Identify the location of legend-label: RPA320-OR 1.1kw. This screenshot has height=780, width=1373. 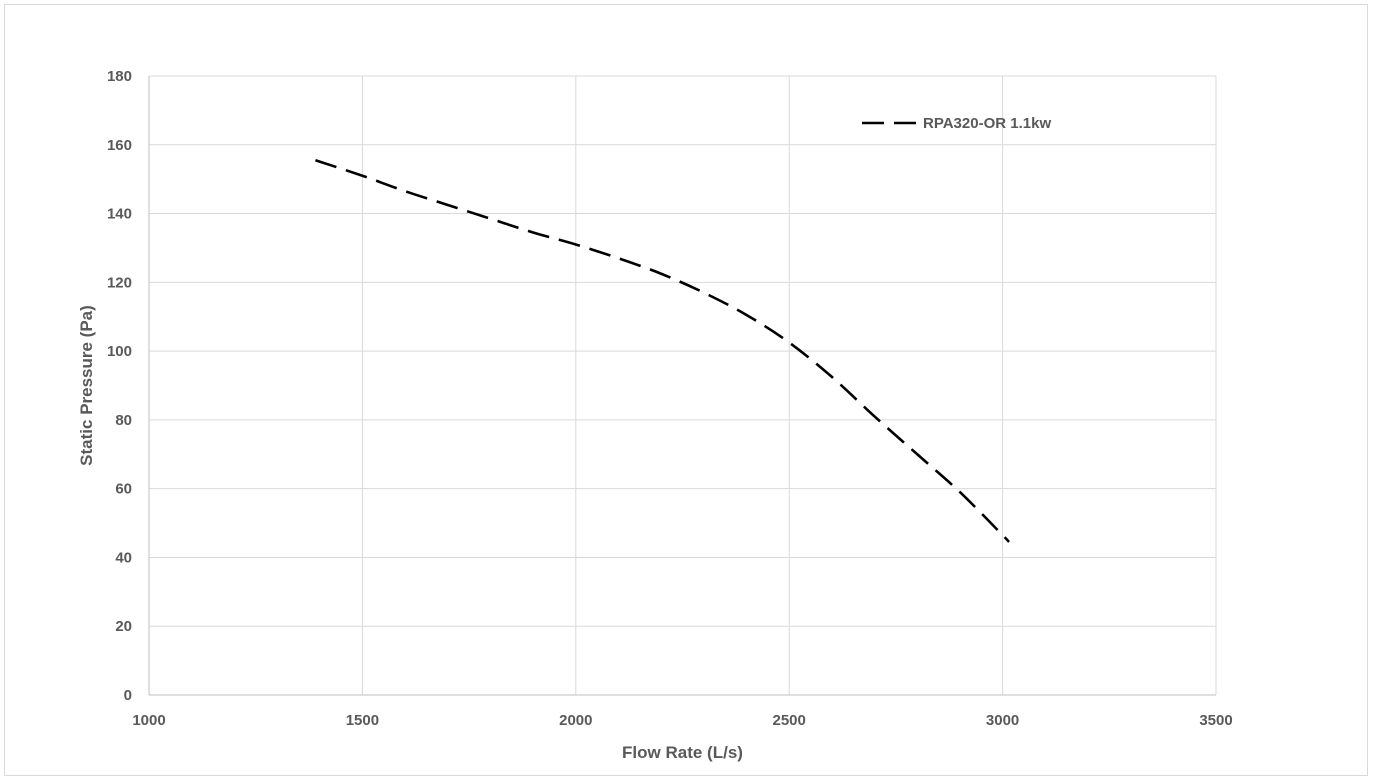
(987, 123).